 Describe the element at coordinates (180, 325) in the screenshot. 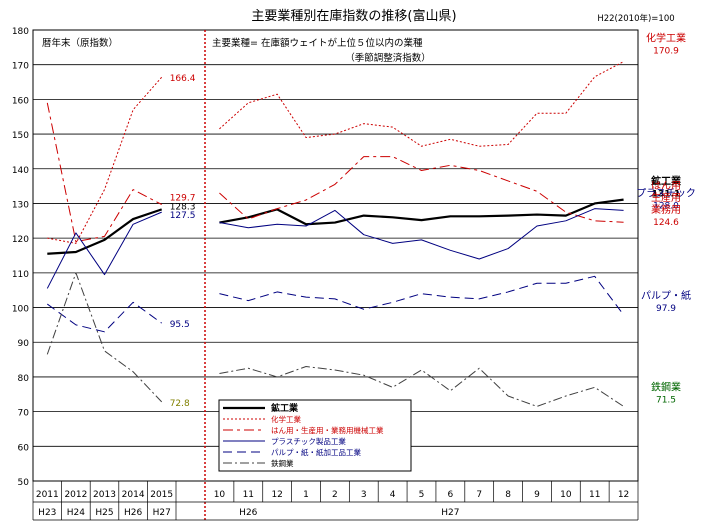

I see `annual-end-label-pulp: 95.5` at that location.